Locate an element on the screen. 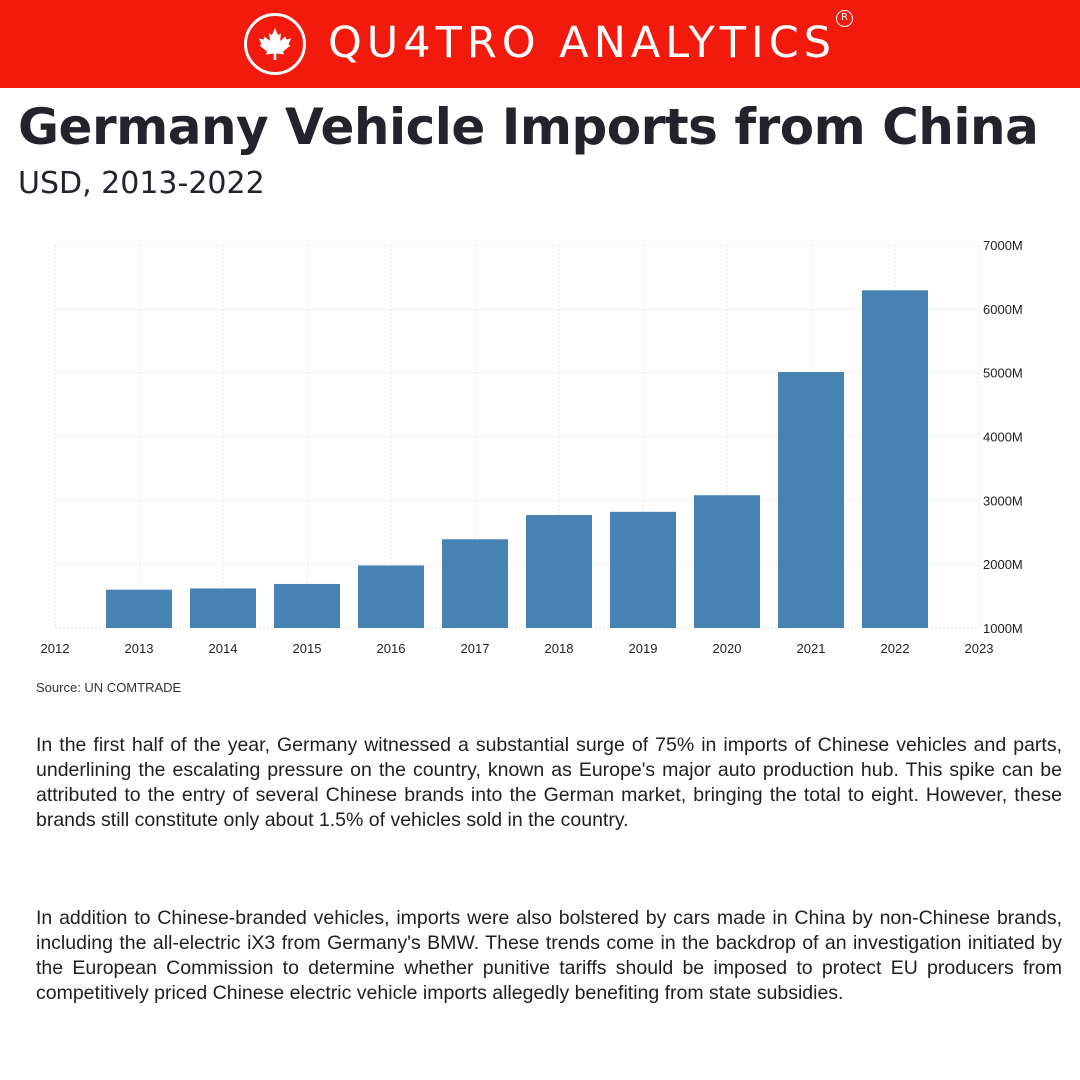  y-tick-label-3000: 3000M is located at coordinates (1003, 500).